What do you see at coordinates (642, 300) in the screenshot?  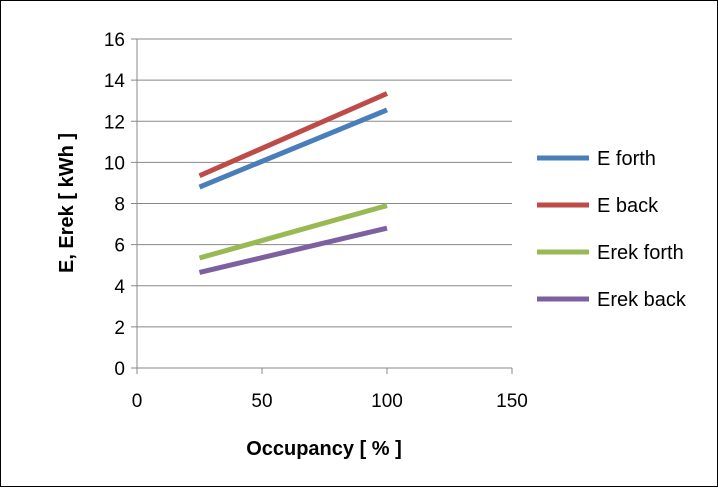 I see `legend-label: Erek back` at bounding box center [642, 300].